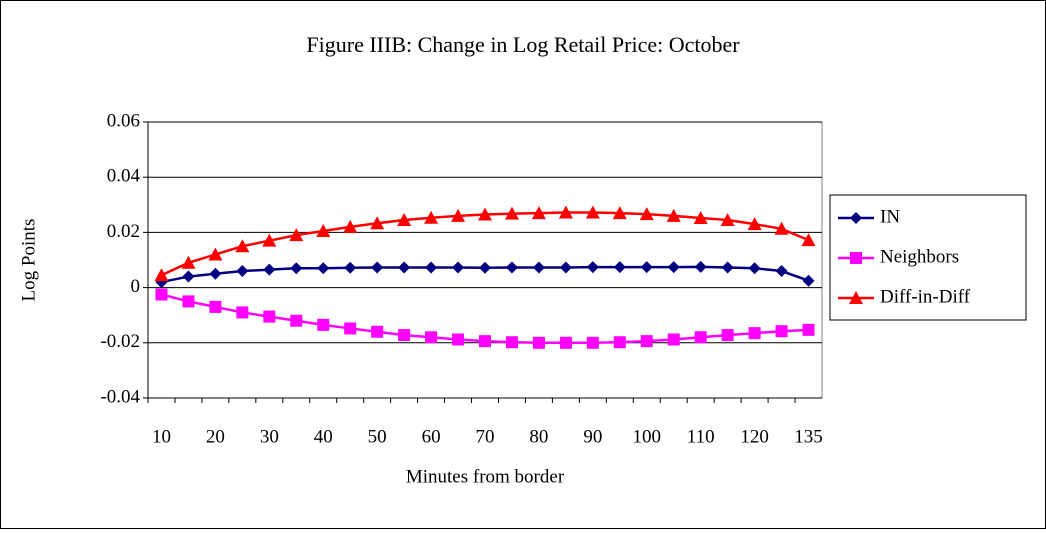 Image resolution: width=1046 pixels, height=534 pixels. Describe the element at coordinates (701, 436) in the screenshot. I see `x-tick-label: 110` at that location.